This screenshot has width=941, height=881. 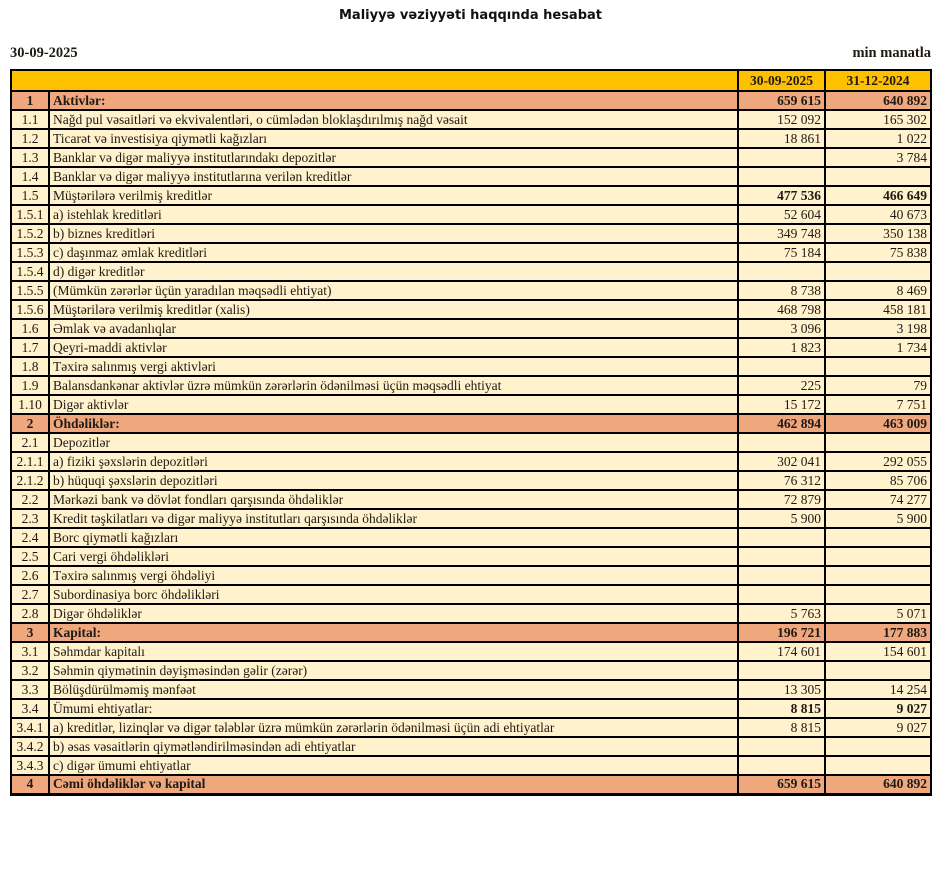 What do you see at coordinates (878, 404) in the screenshot?
I see `row-value-previous: 7 751` at bounding box center [878, 404].